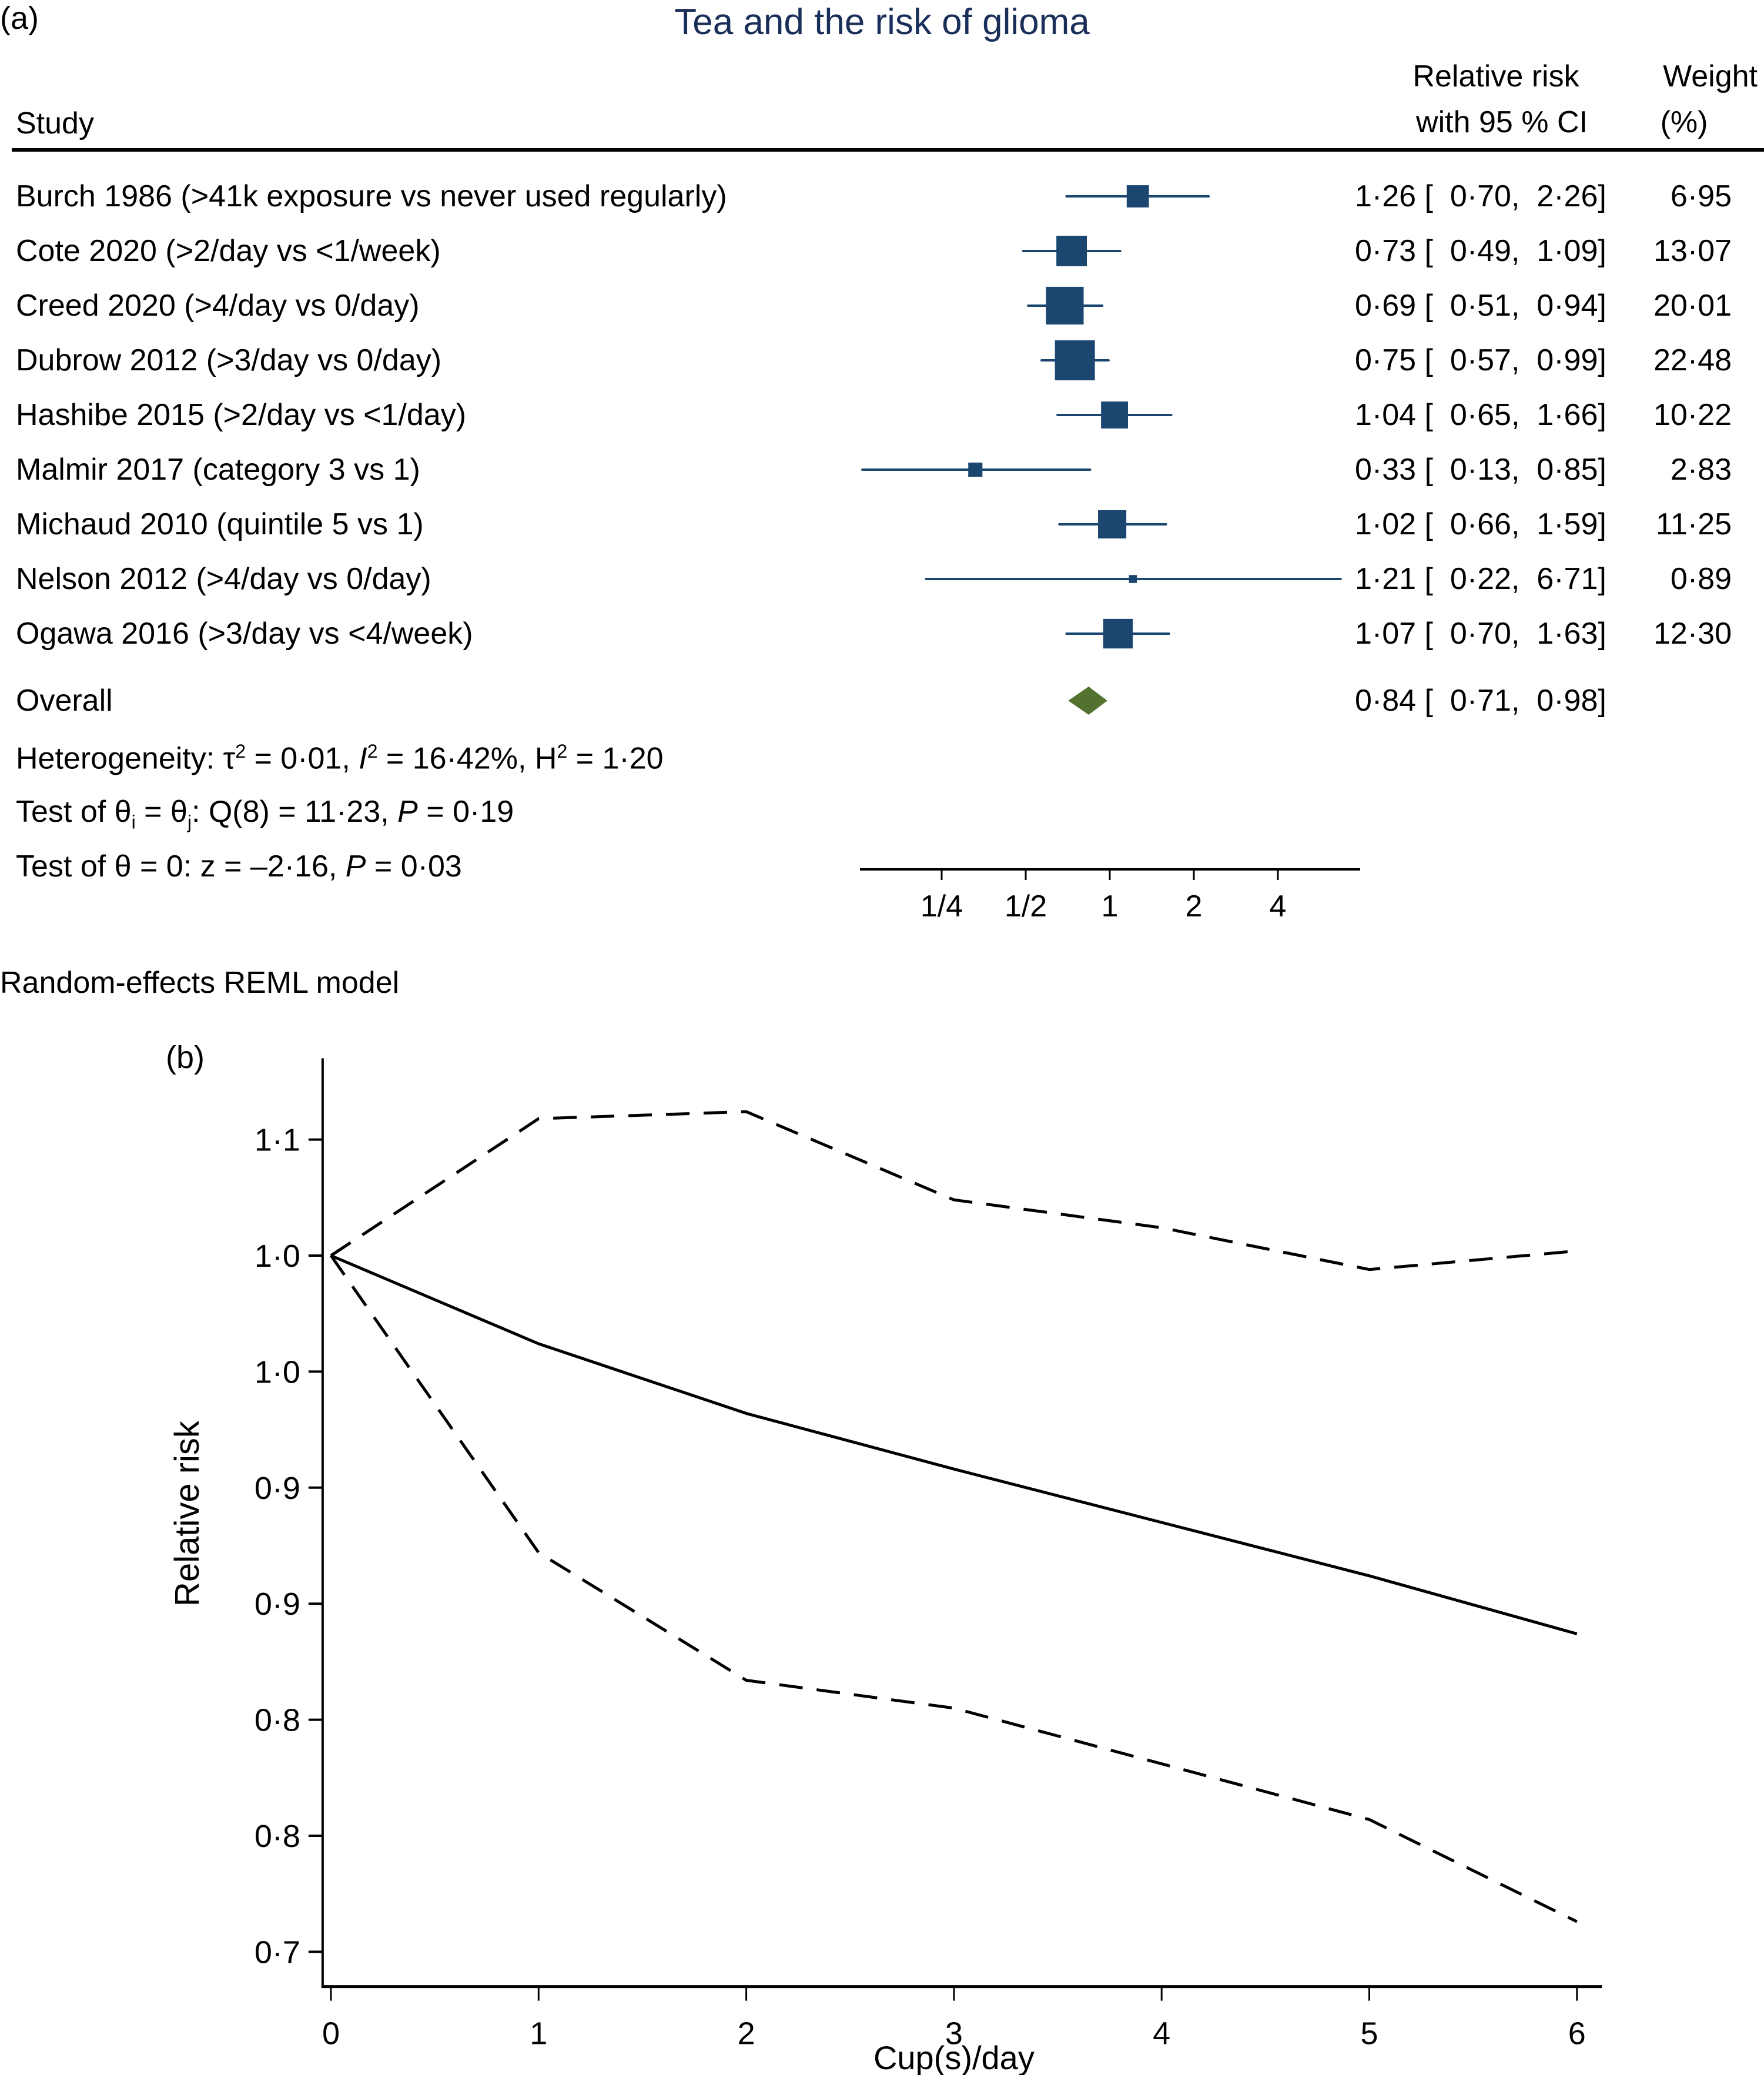 The height and width of the screenshot is (2075, 1764). I want to click on x-tick-label: 3, so click(954, 2033).